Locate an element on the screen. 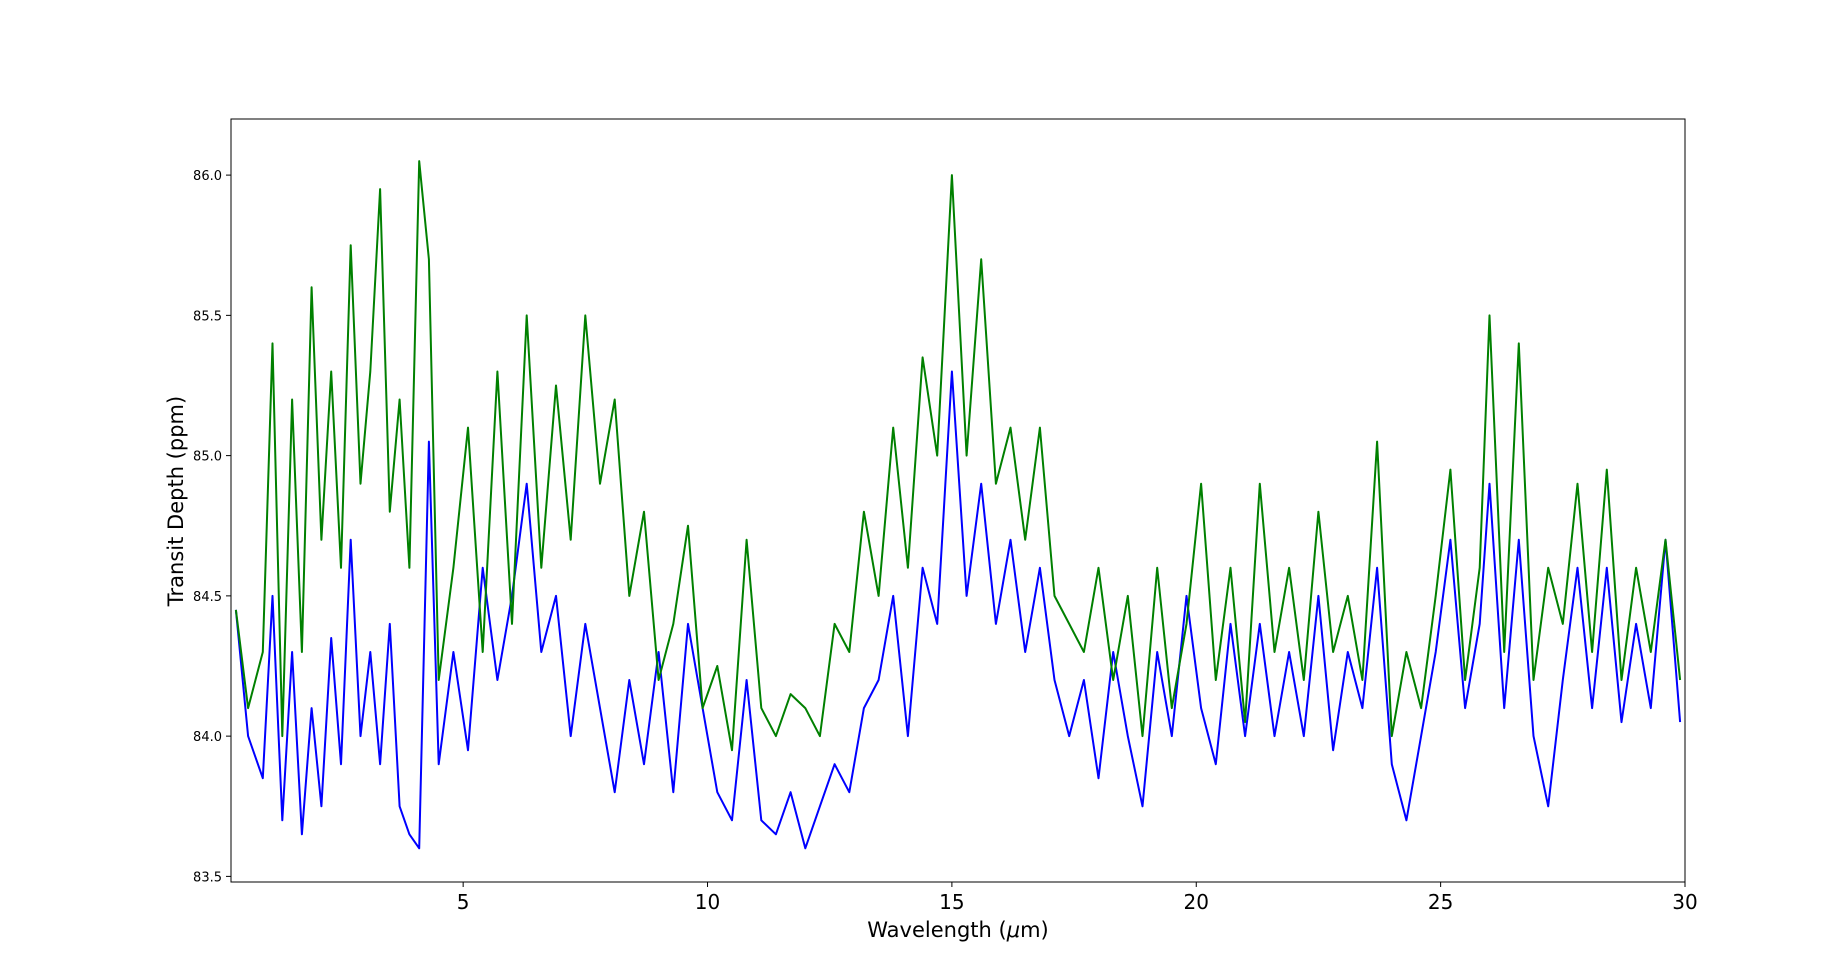 This screenshot has height=977, width=1848. x-tick-label: 20 is located at coordinates (1196, 902).